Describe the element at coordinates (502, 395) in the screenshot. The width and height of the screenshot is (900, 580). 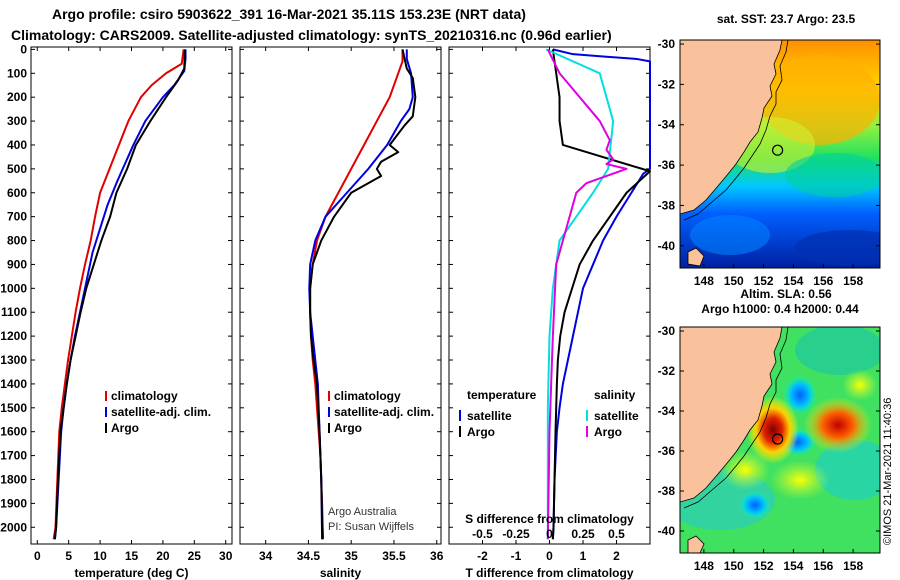
I see `legend-title: temperature` at that location.